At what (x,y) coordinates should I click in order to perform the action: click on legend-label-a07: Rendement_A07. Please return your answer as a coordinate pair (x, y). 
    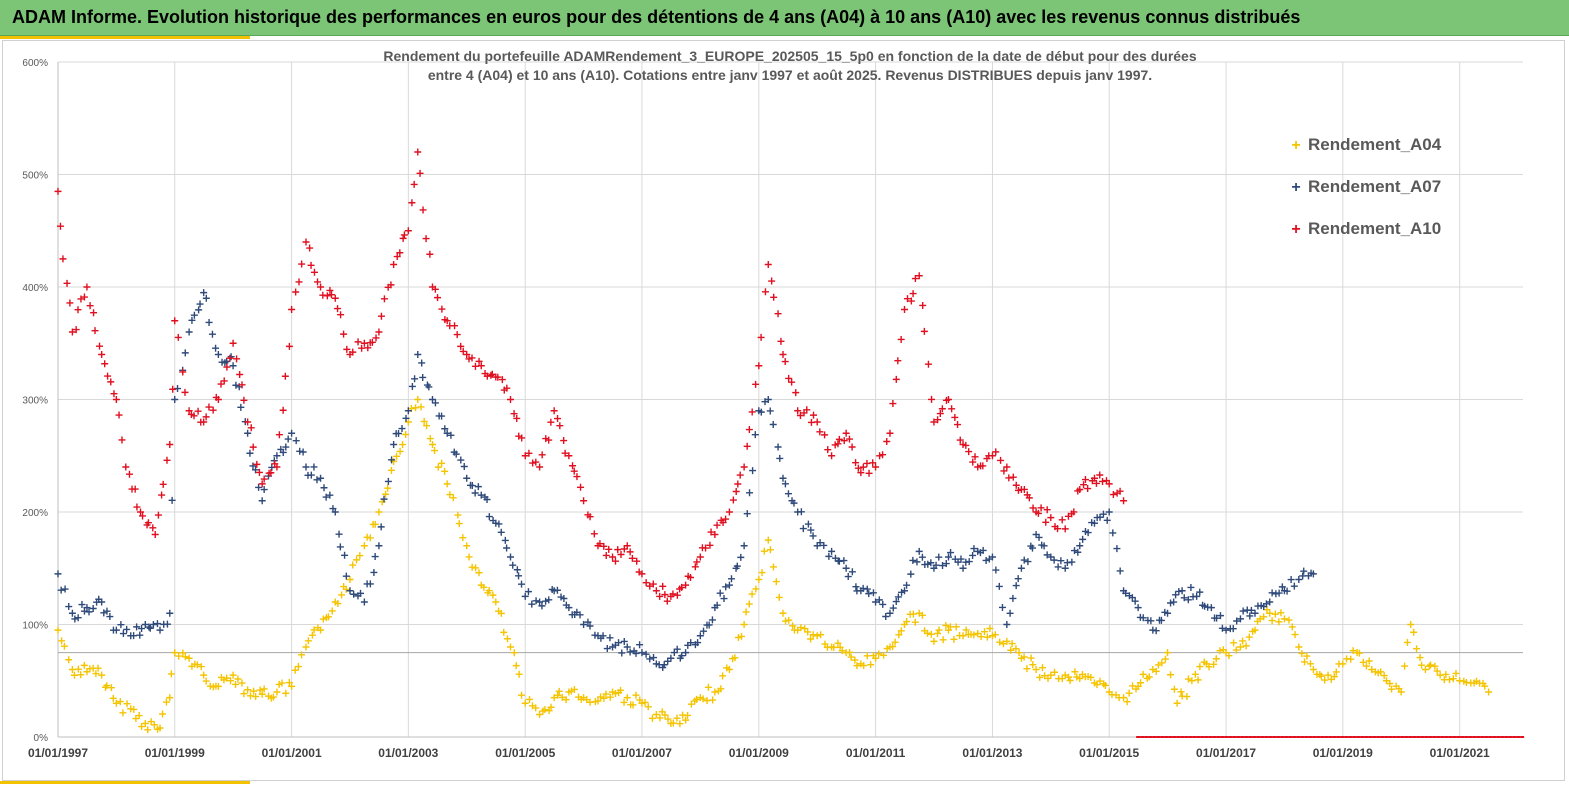
    Looking at the image, I should click on (1375, 186).